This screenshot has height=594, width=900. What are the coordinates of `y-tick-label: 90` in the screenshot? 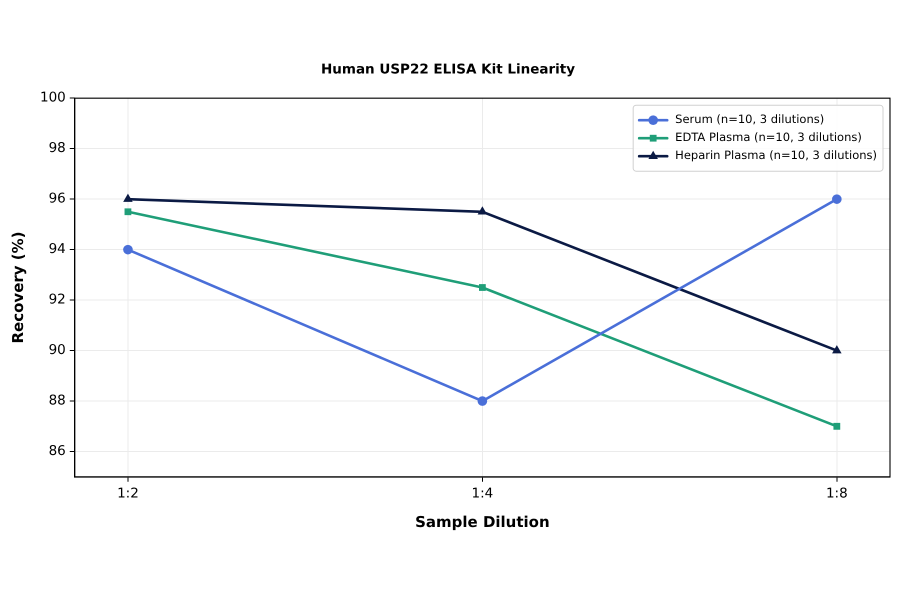 It's located at (57, 350).